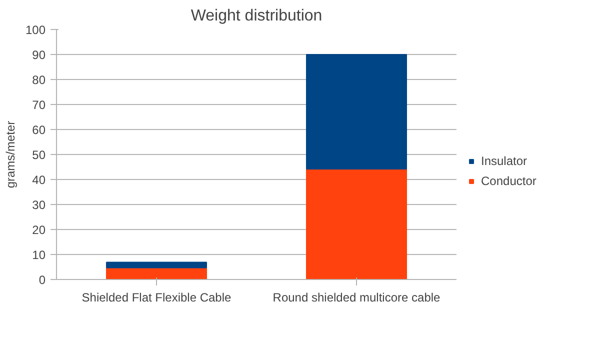  What do you see at coordinates (42, 280) in the screenshot?
I see `y-tick-label: 0` at bounding box center [42, 280].